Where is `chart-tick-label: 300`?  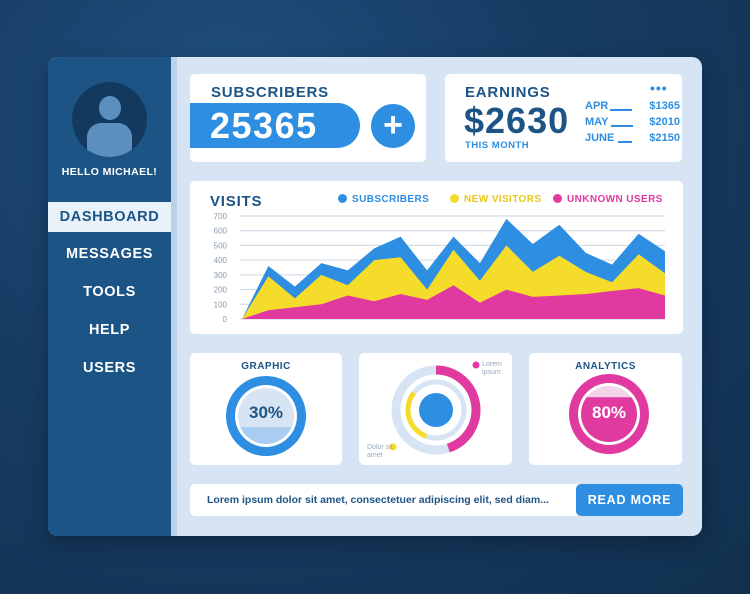 chart-tick-label: 300 is located at coordinates (221, 275).